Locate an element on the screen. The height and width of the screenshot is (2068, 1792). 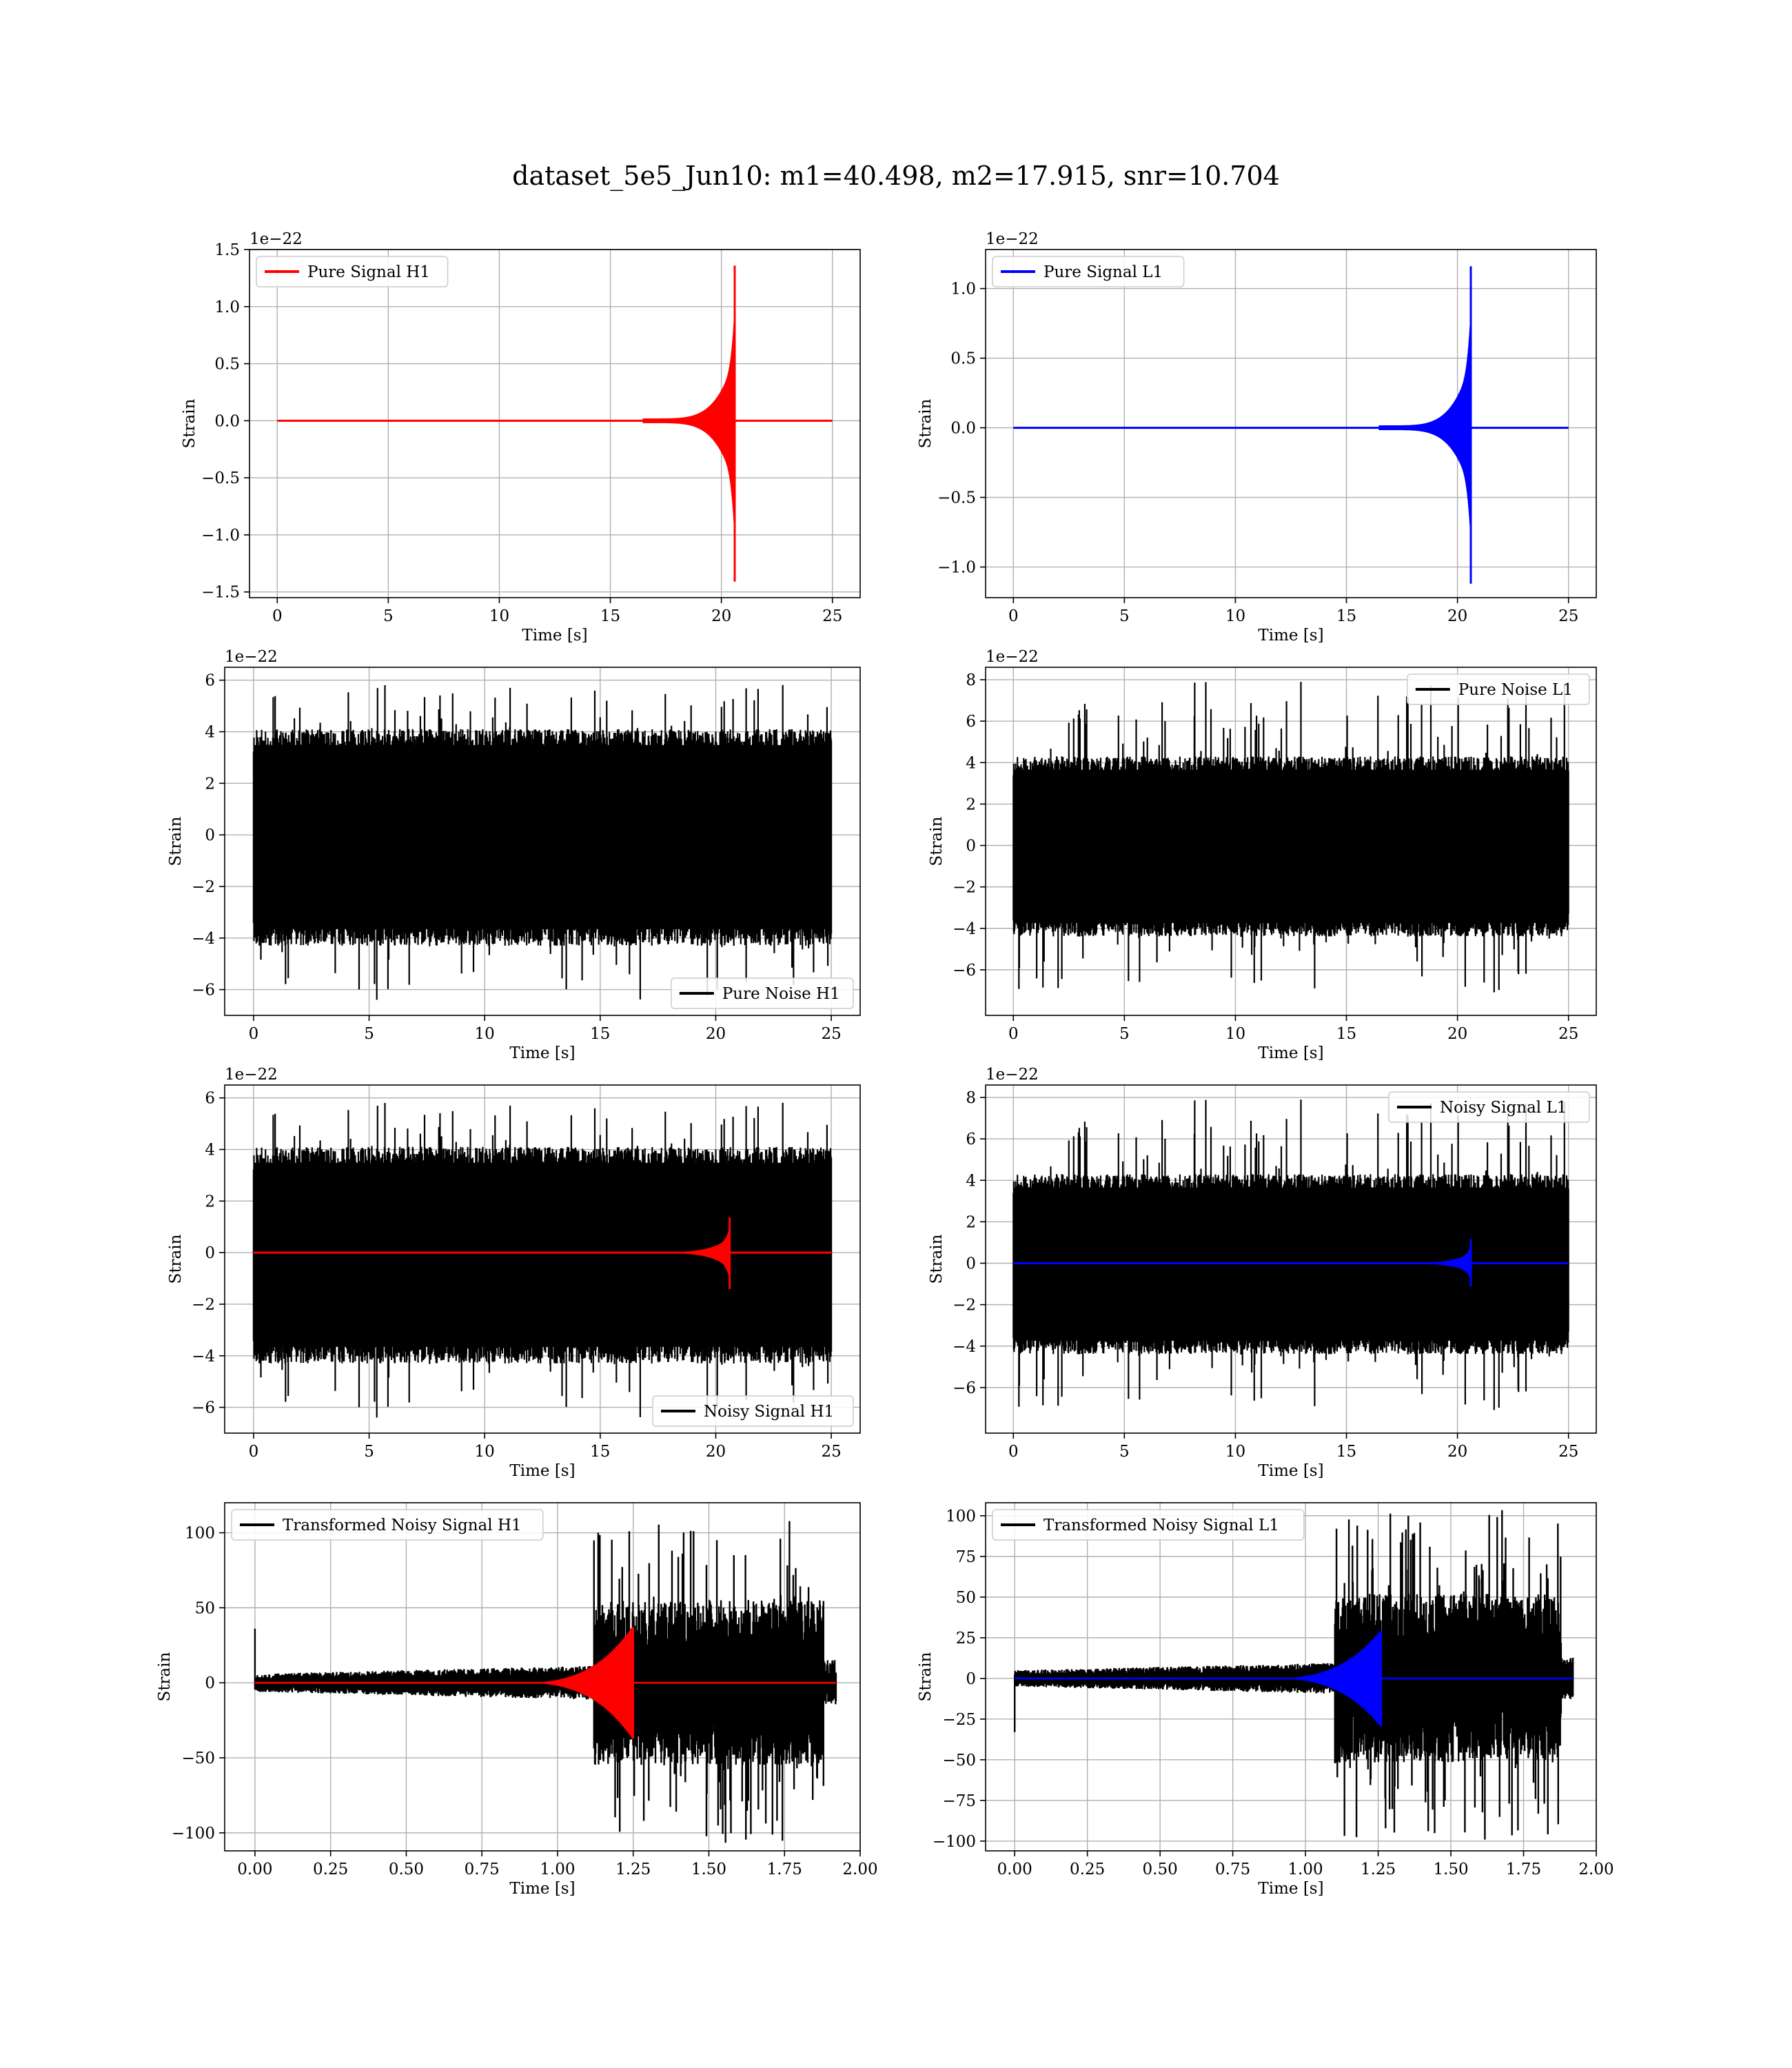
y-tick-label: 1.0 is located at coordinates (963, 289).